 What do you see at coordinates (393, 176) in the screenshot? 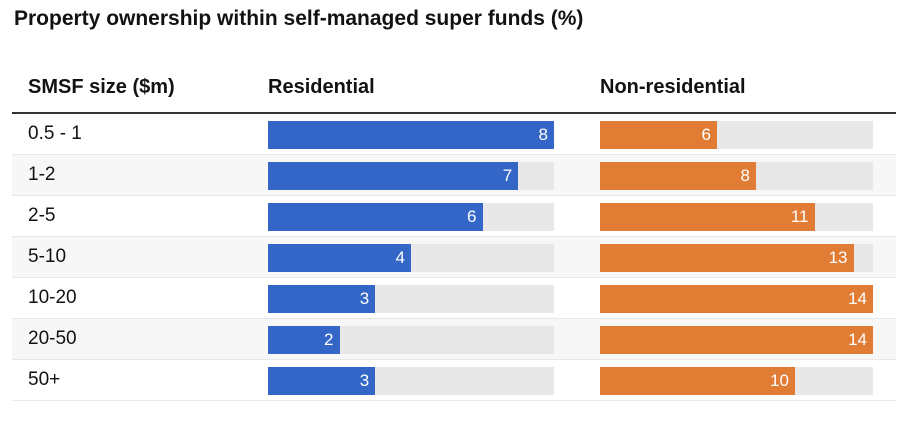
I see `residential-bar: 7` at bounding box center [393, 176].